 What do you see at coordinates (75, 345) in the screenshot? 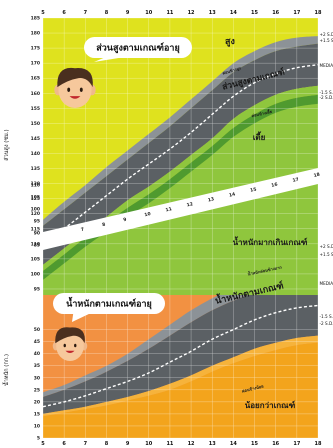
I see `boy-face-bottom-eye-right` at bounding box center [75, 345].